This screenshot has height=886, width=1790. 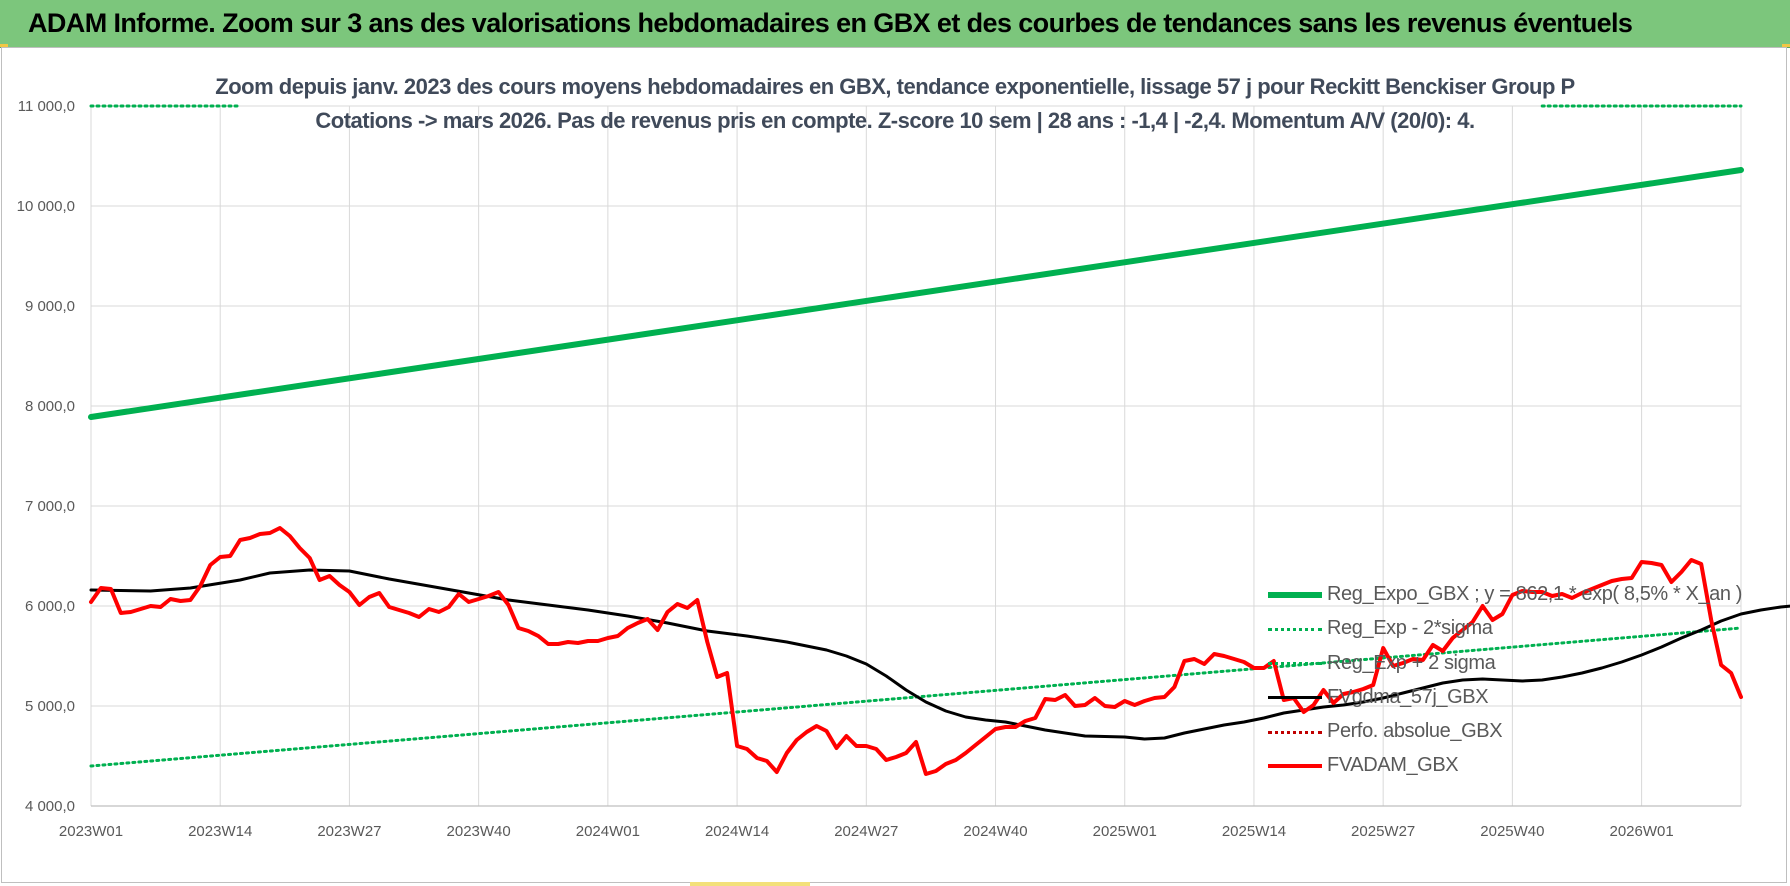 What do you see at coordinates (4, 45) in the screenshot?
I see `corner-mark-left` at bounding box center [4, 45].